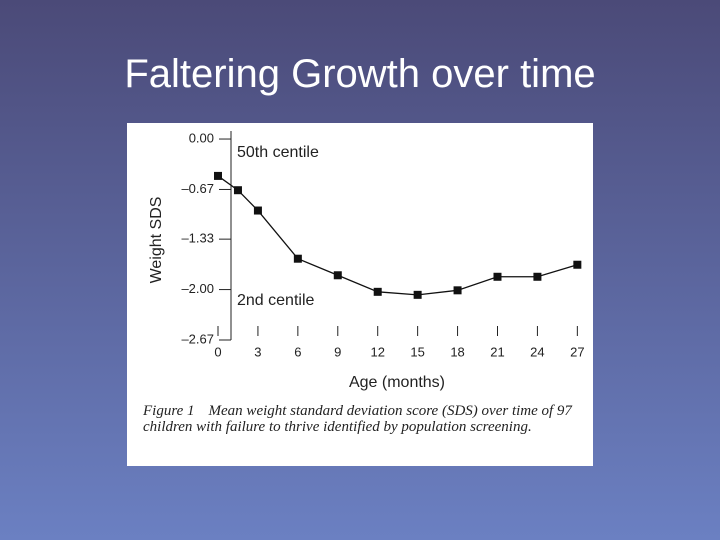  What do you see at coordinates (197, 238) in the screenshot?
I see `y-tick-label: –1.33` at bounding box center [197, 238].